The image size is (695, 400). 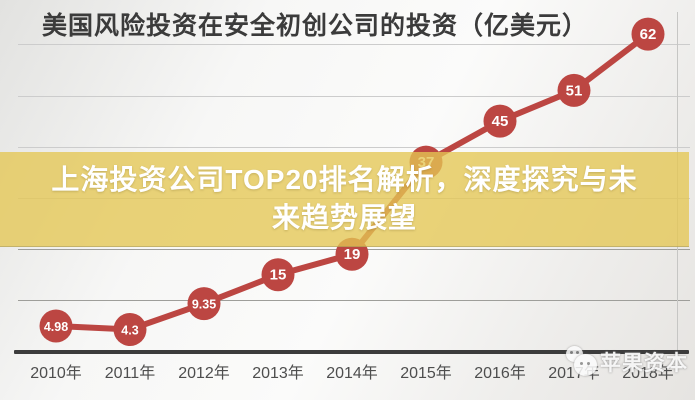 I want to click on data-point-label: 51, so click(x=574, y=90).